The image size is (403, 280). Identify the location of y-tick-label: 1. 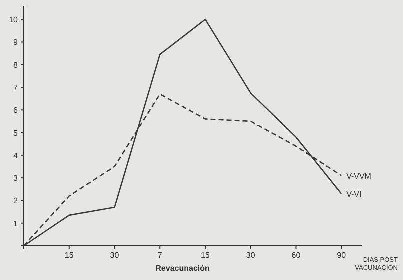
(16, 223).